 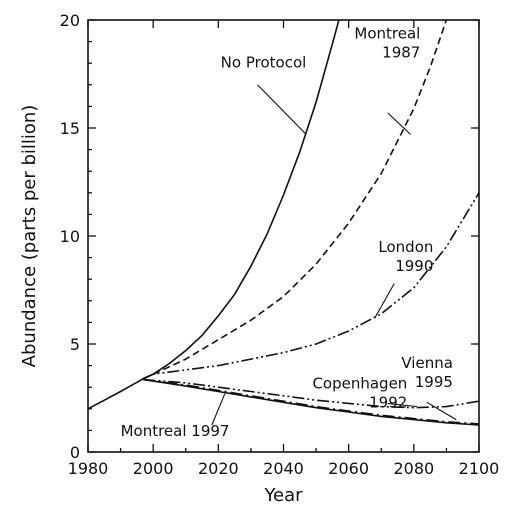 I want to click on x-tick-label-1980: 1980, so click(x=88, y=468).